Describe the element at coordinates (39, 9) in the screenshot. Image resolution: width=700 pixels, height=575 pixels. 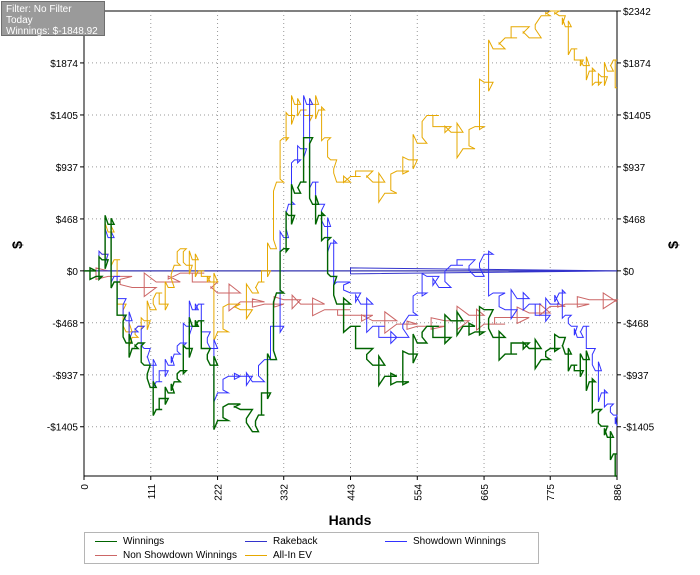
I see `filter-text: Filter: No Filter` at that location.